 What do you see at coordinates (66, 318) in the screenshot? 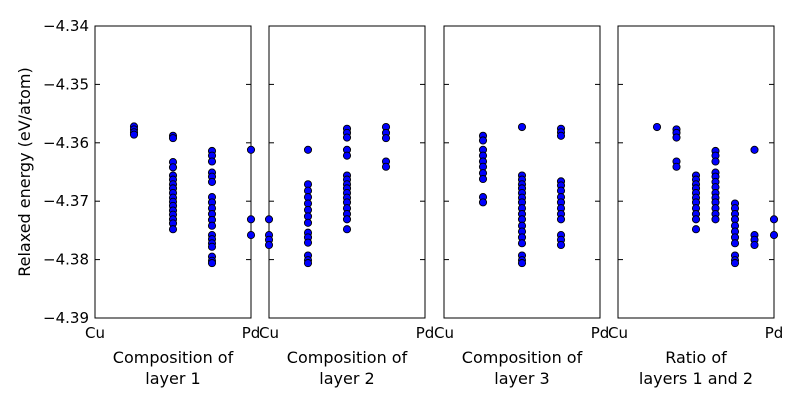
I see `y-tick-label: −4.39` at bounding box center [66, 318].